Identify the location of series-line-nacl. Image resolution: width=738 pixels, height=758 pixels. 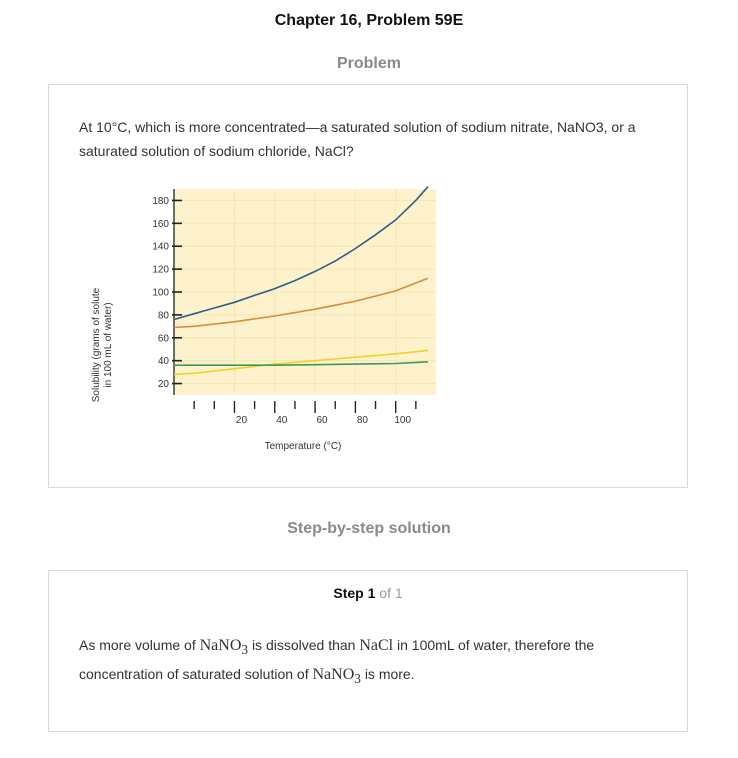
(301, 363).